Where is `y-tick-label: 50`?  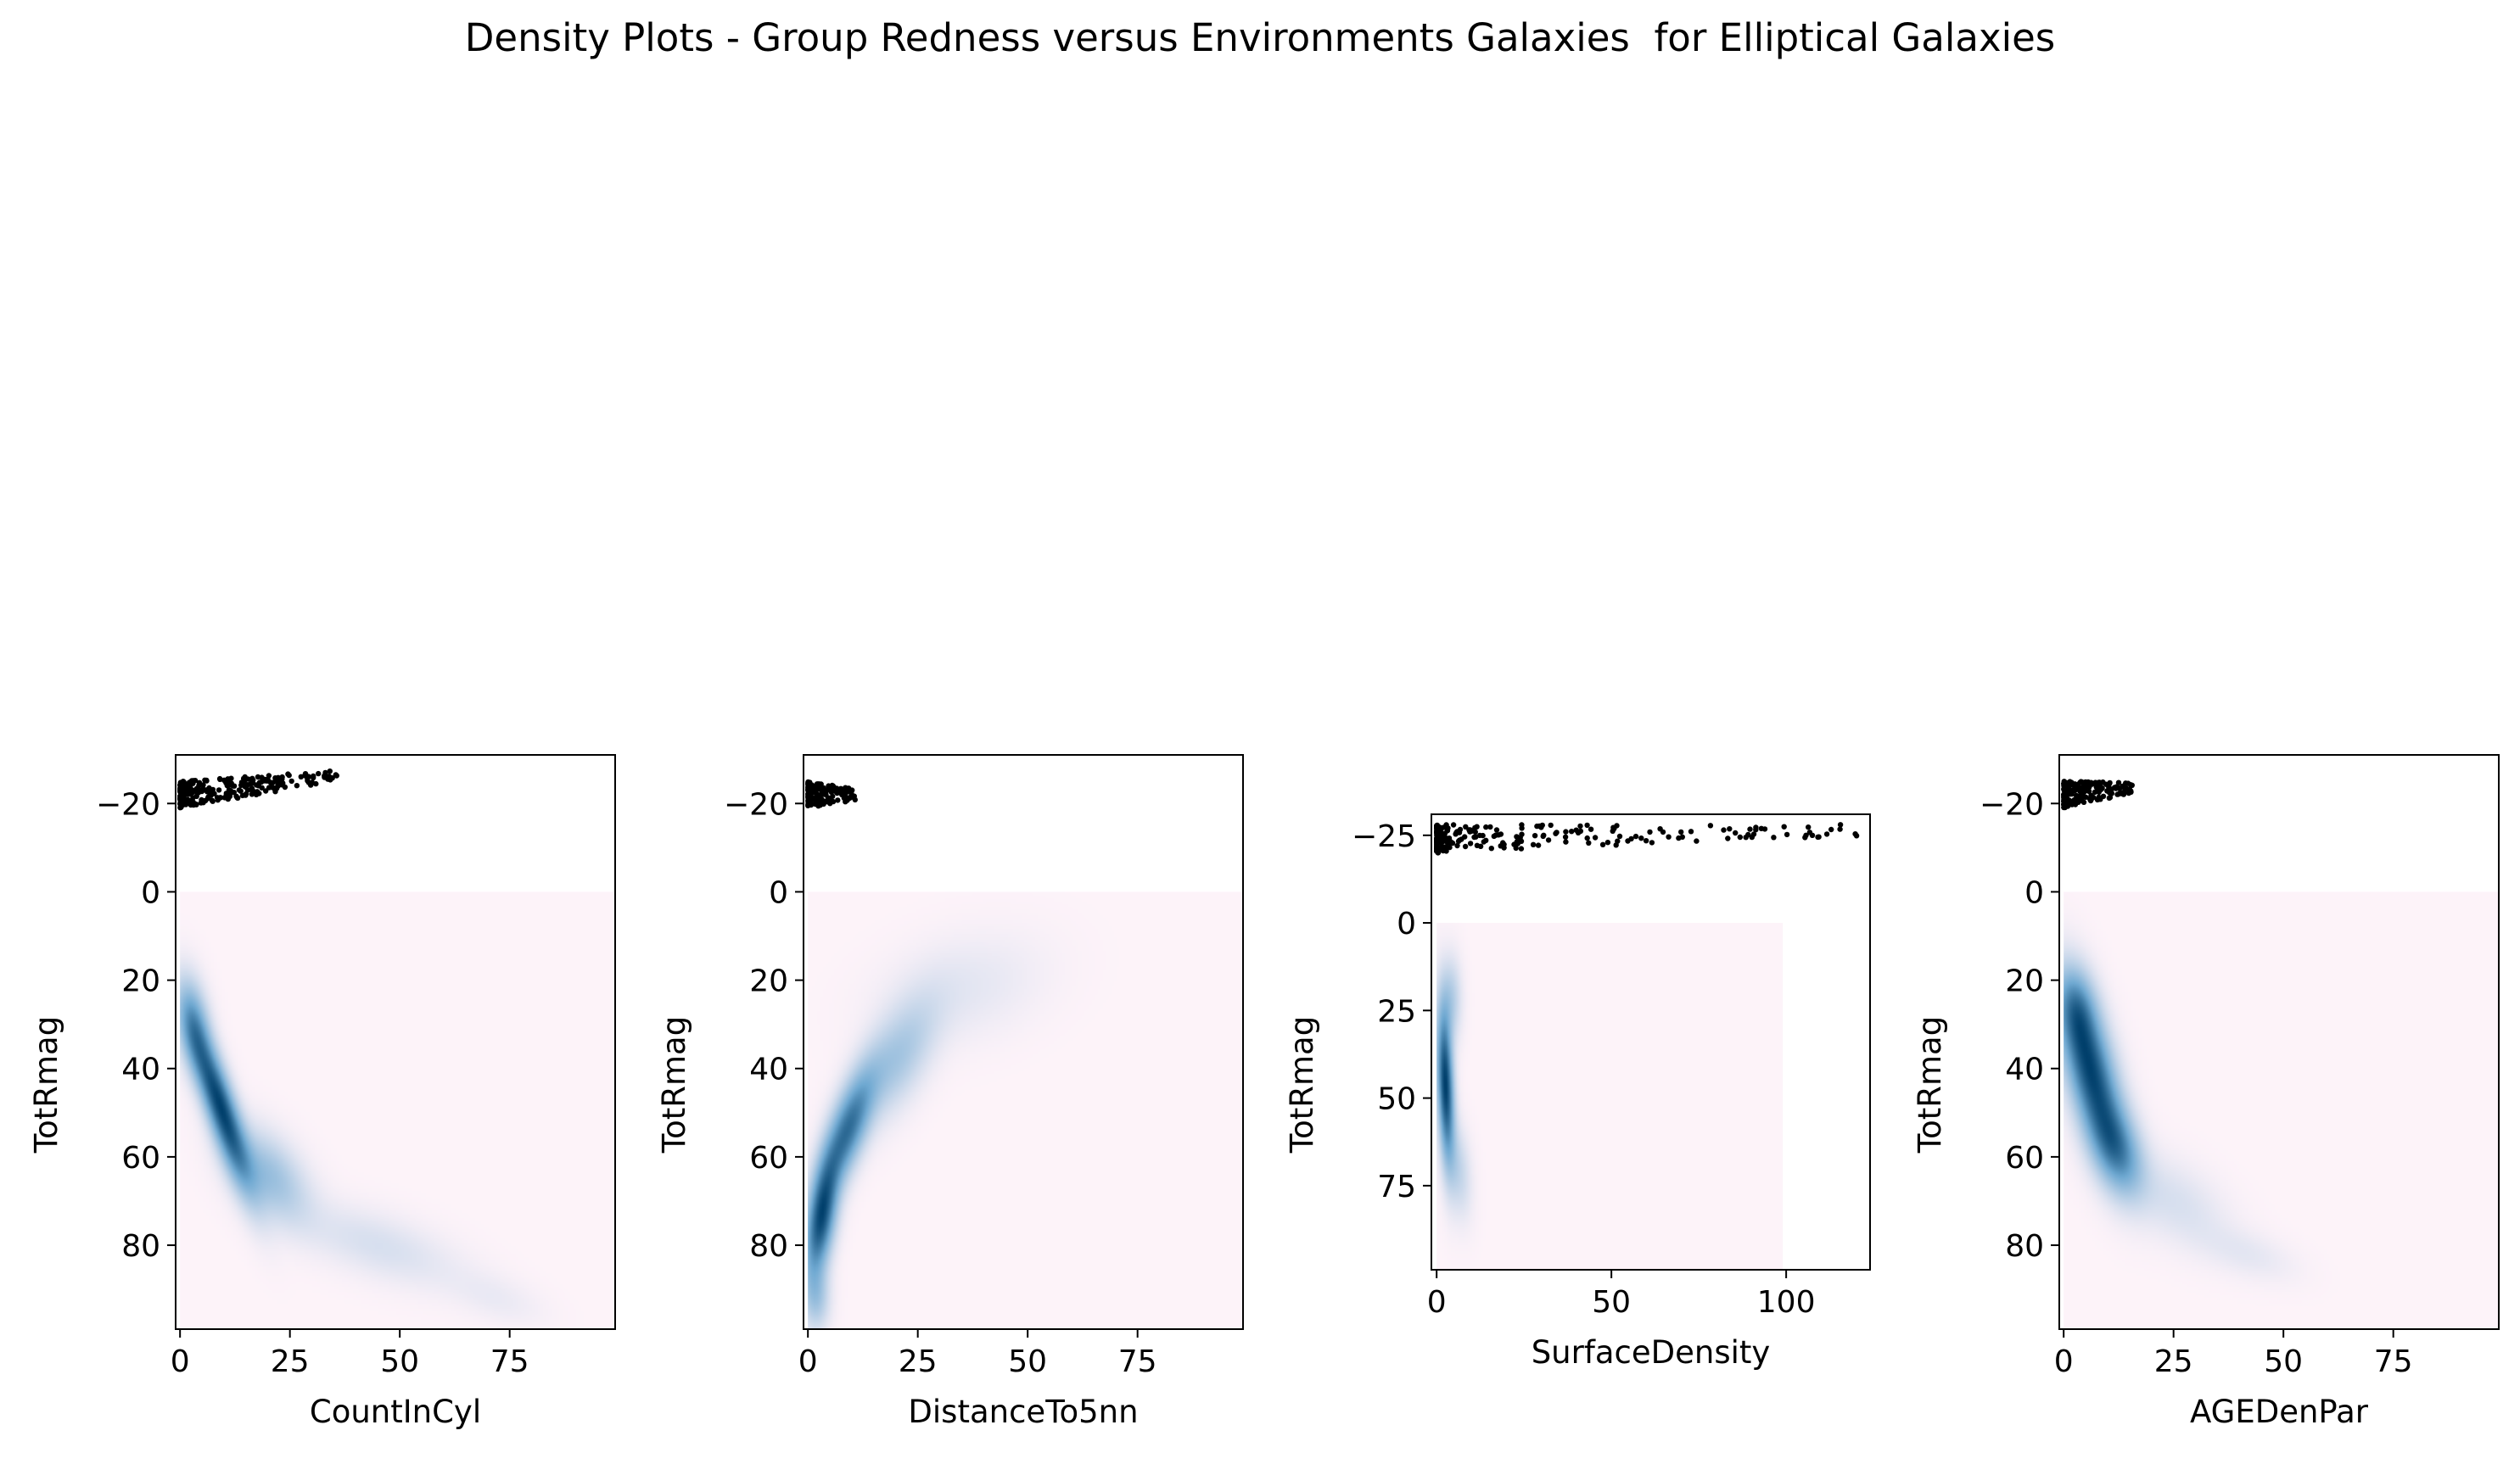 y-tick-label: 50 is located at coordinates (1396, 1099).